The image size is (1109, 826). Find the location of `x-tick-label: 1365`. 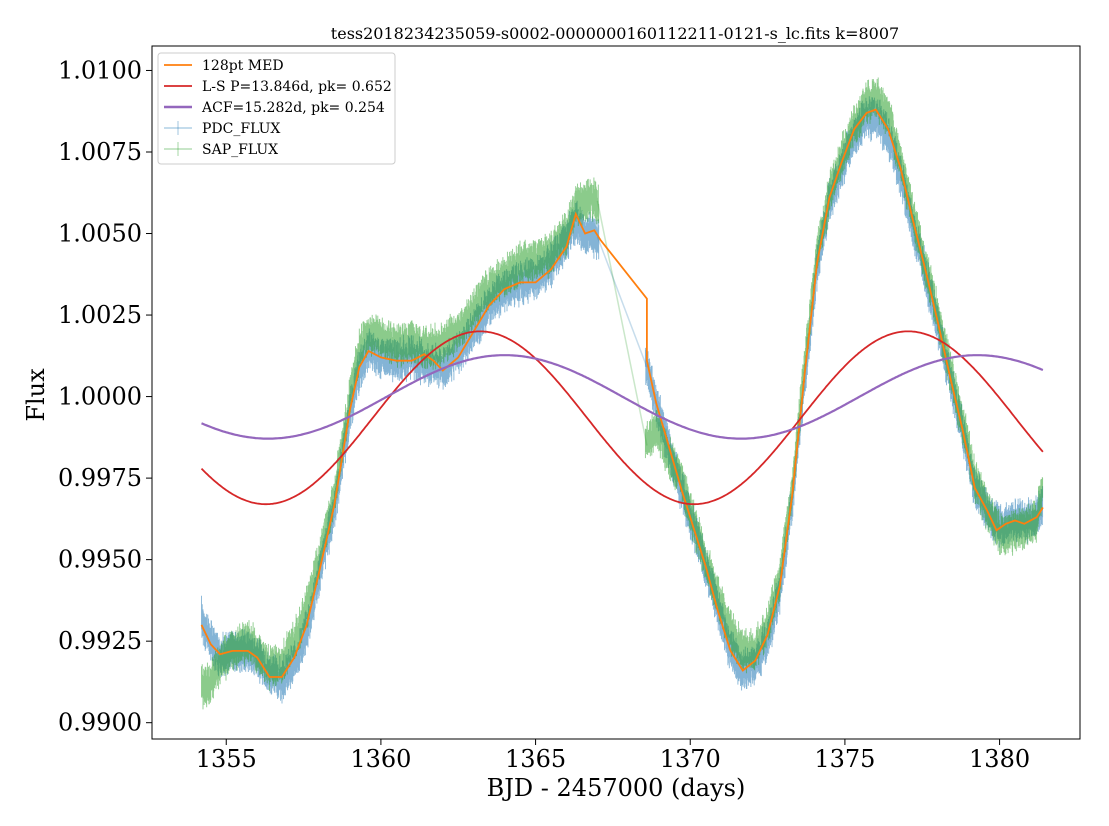

x-tick-label: 1365 is located at coordinates (535, 759).